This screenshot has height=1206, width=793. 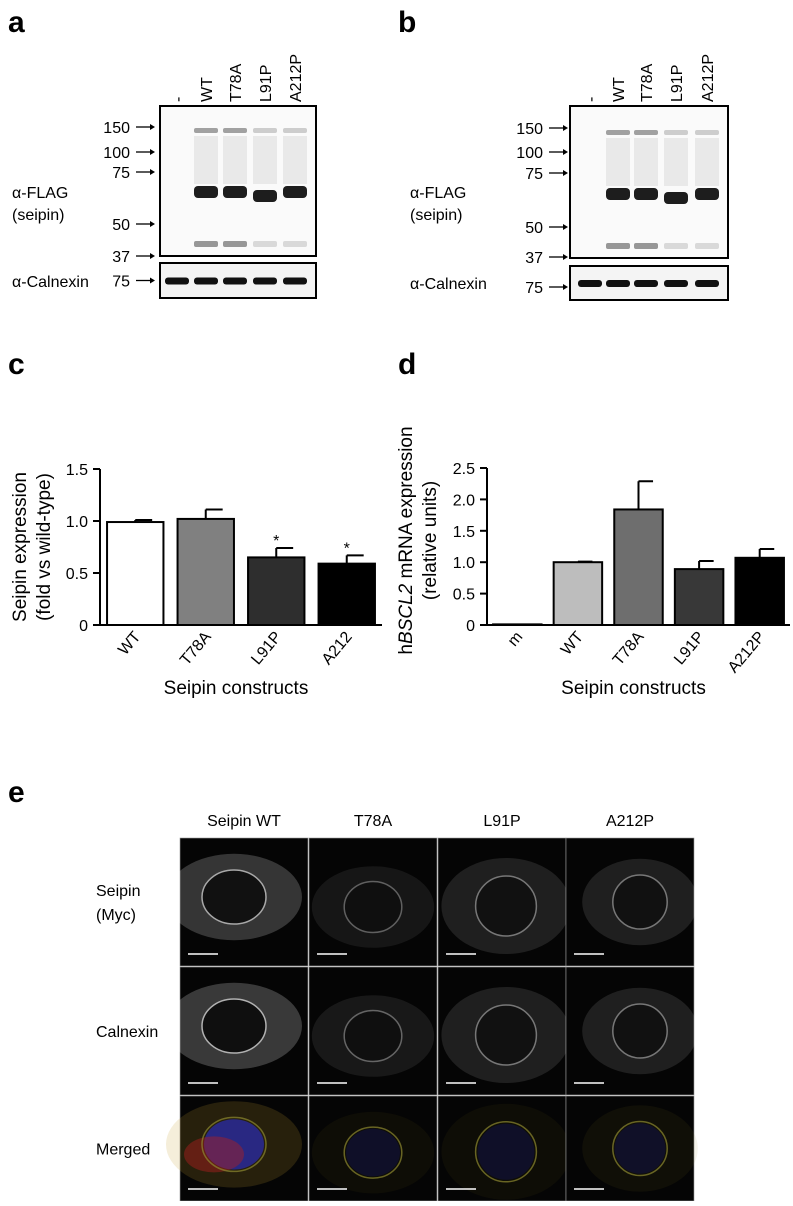 What do you see at coordinates (337, 649) in the screenshot?
I see `x-tick-label: A212` at bounding box center [337, 649].